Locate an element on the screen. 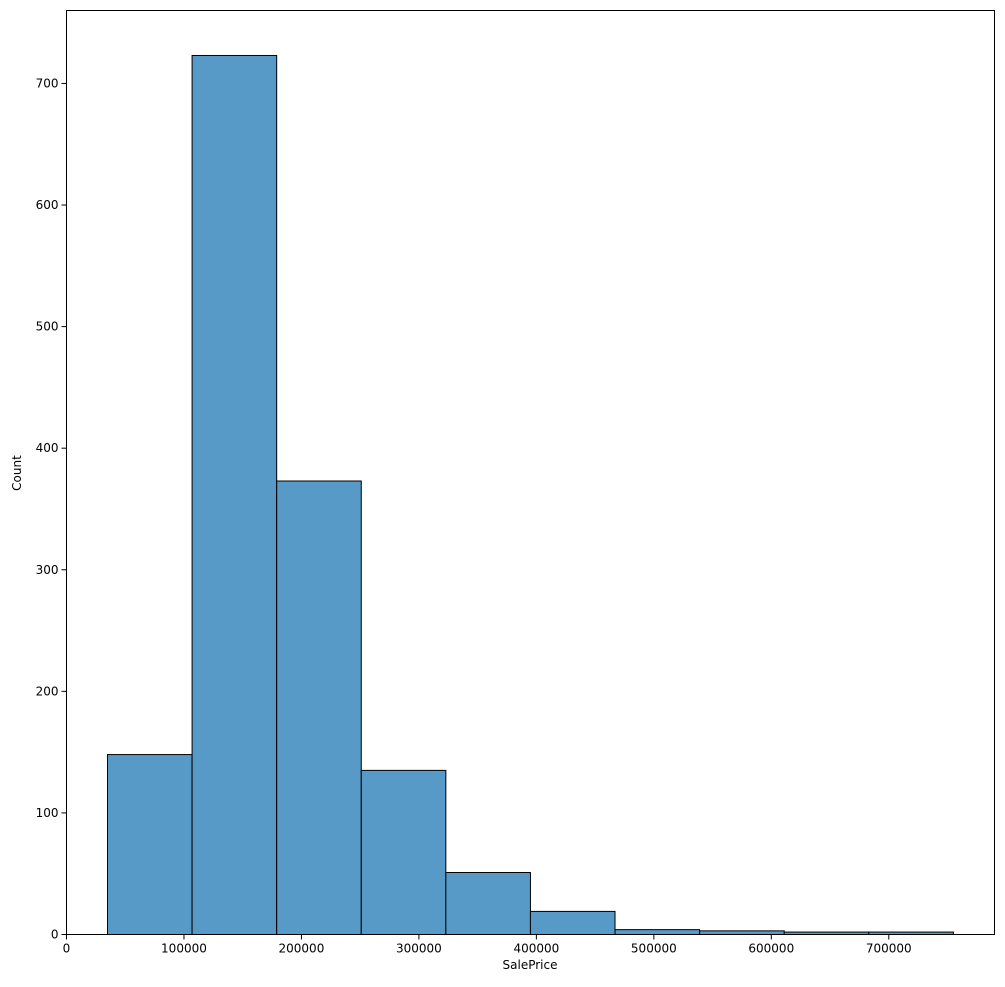  x-axis-label: SalePrice is located at coordinates (530, 965).